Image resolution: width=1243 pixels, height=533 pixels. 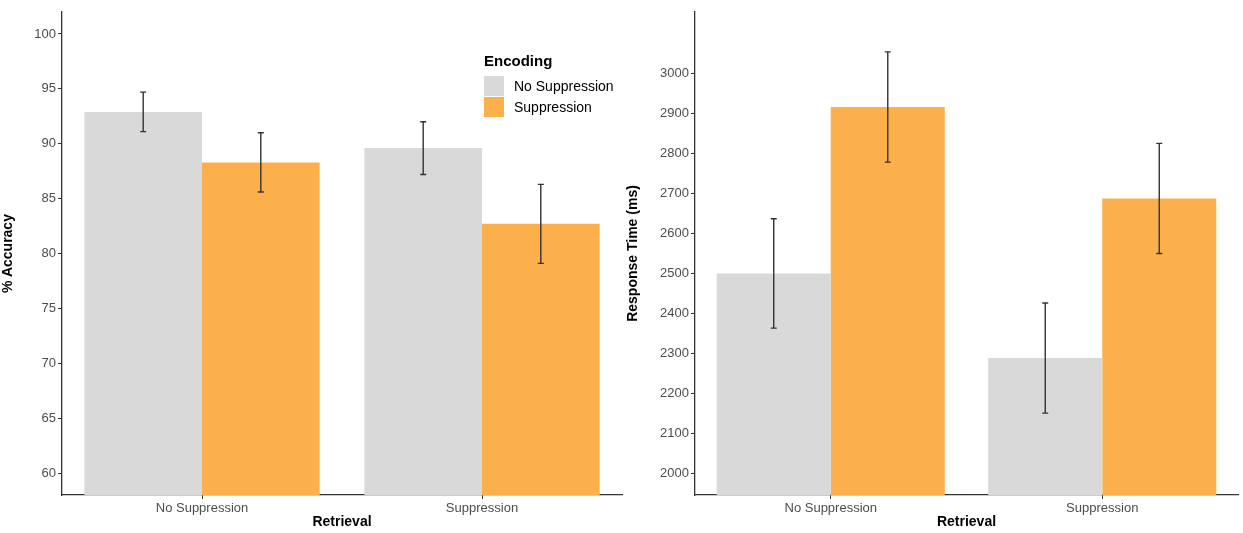 I want to click on y-tick-label: 2300, so click(x=674, y=352).